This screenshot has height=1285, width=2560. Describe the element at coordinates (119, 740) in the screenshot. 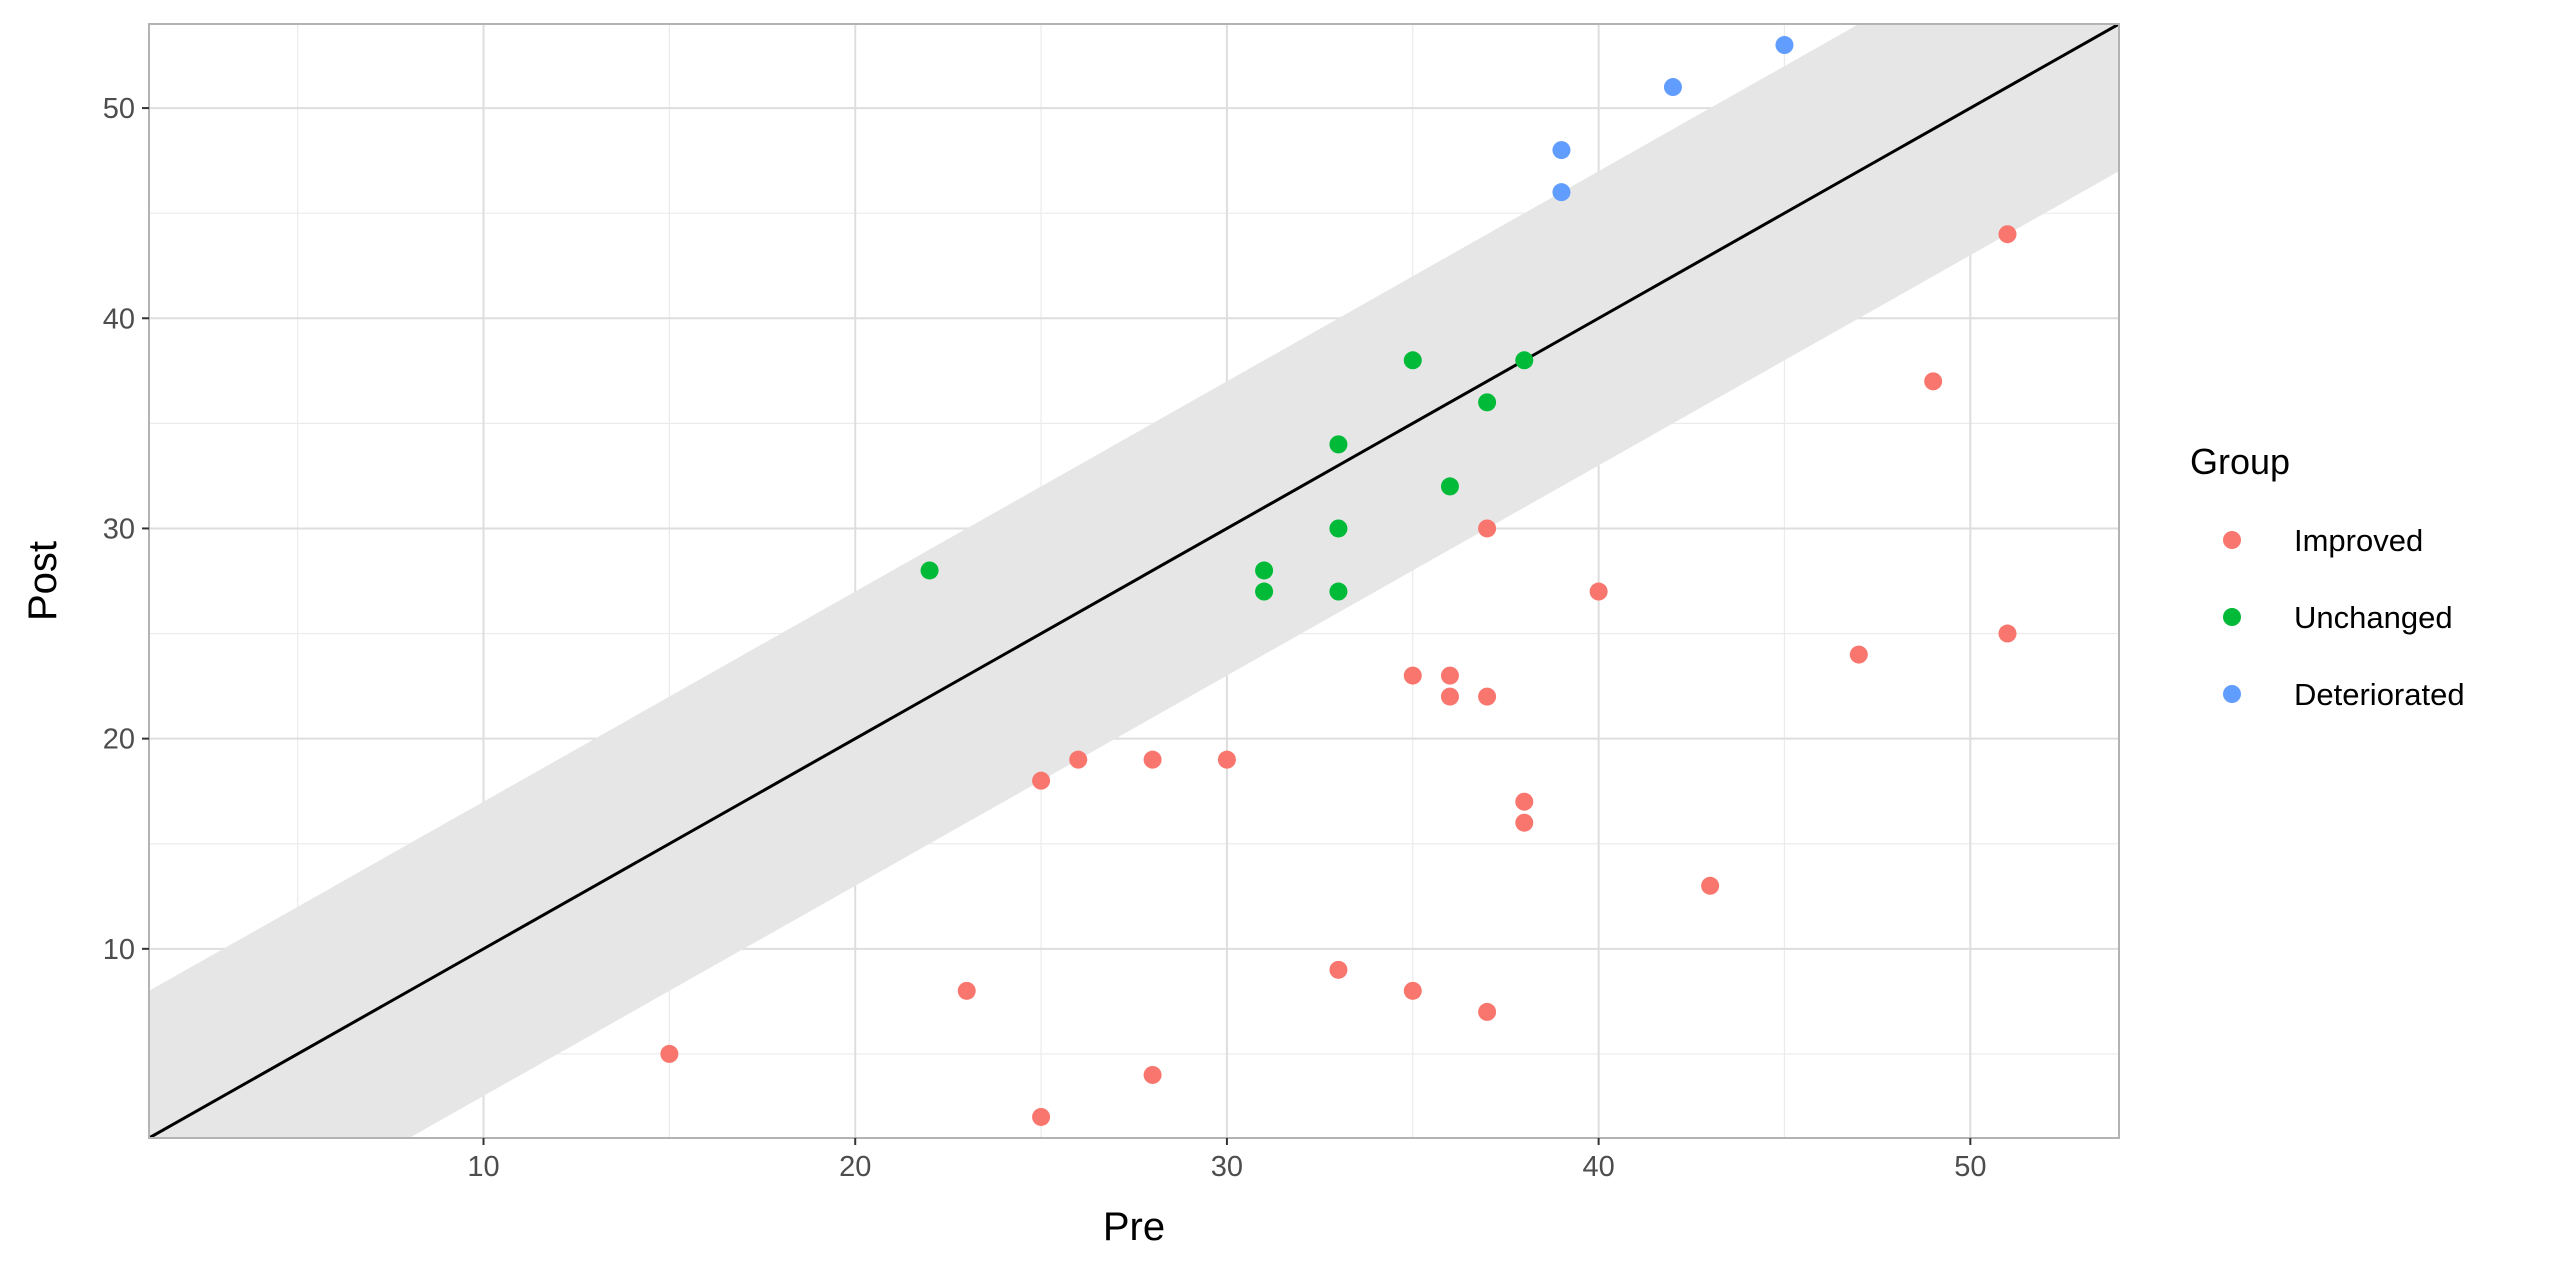

I see `y-tick-label: 20` at that location.